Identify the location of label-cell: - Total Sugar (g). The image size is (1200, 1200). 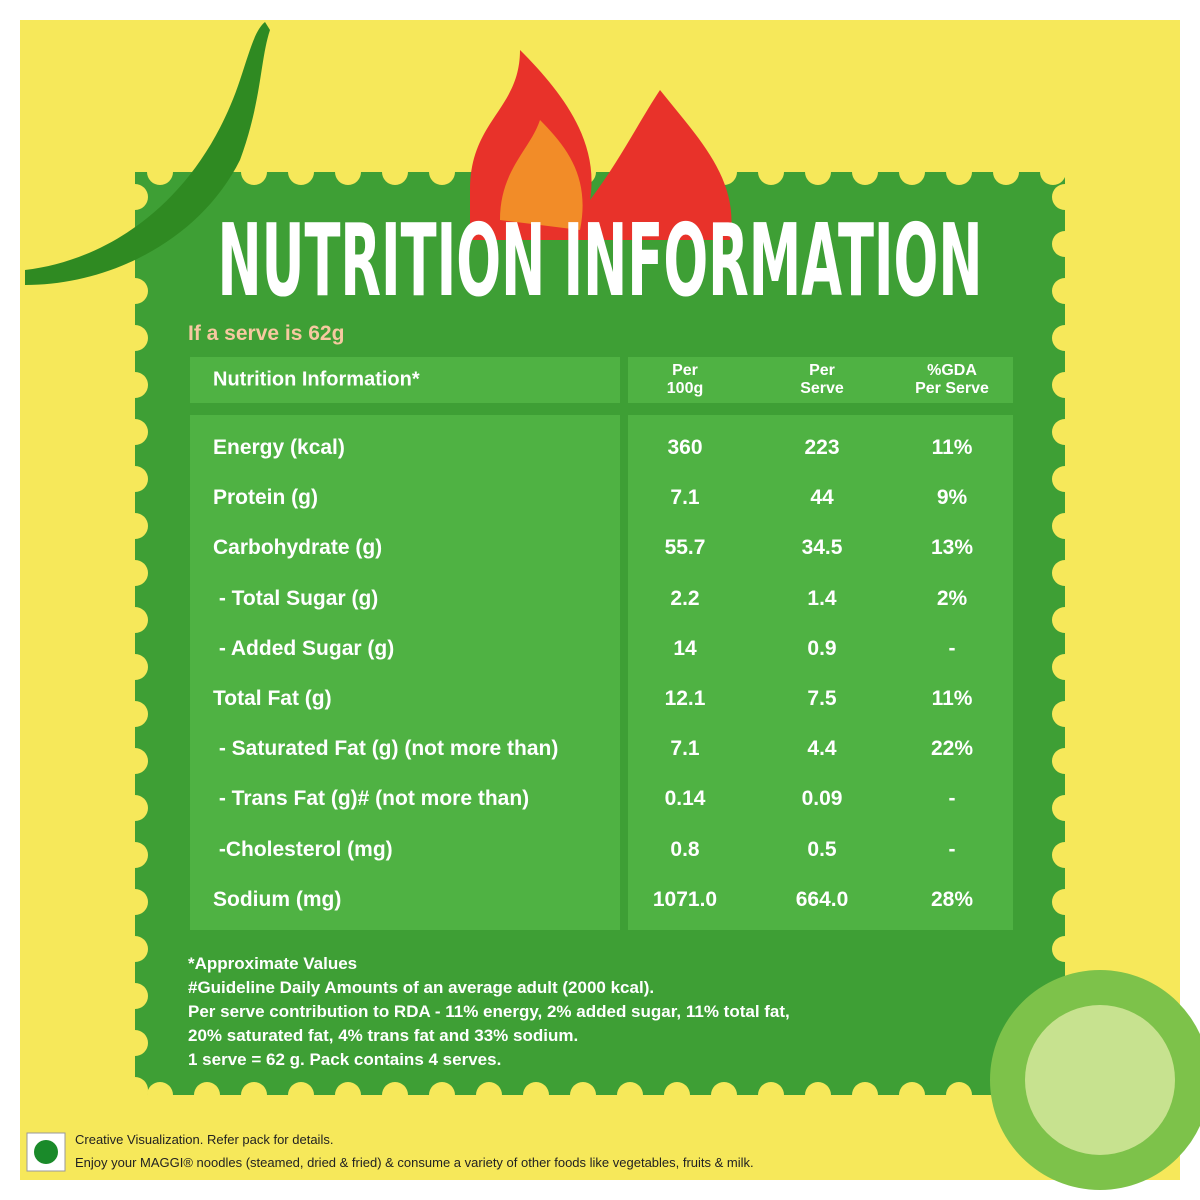
(296, 598).